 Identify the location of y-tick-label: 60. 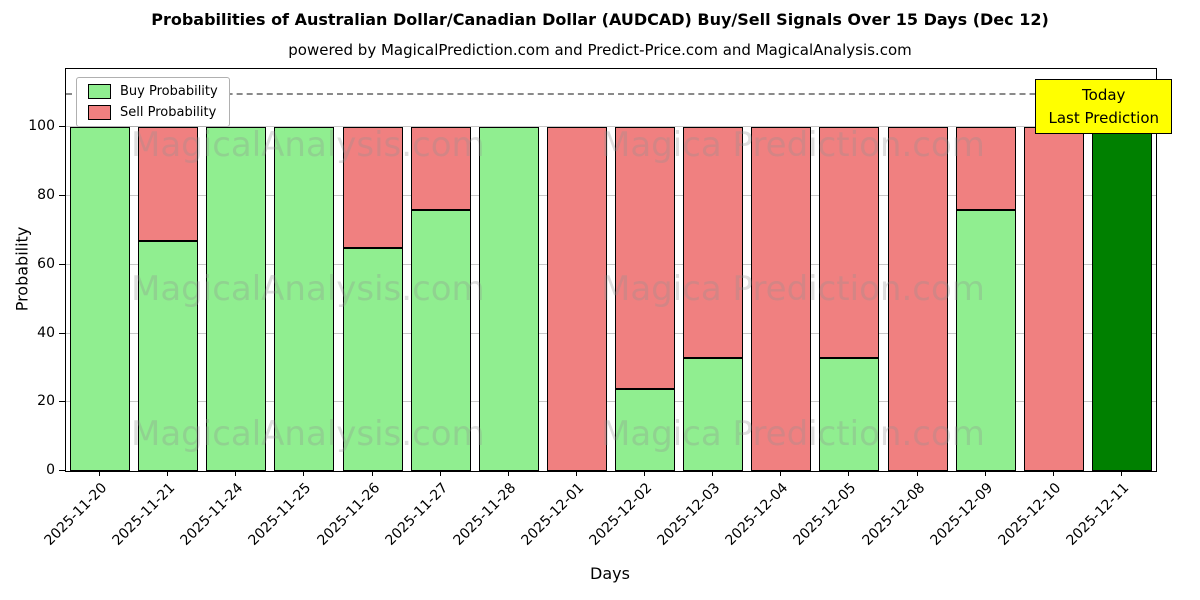
(46, 263).